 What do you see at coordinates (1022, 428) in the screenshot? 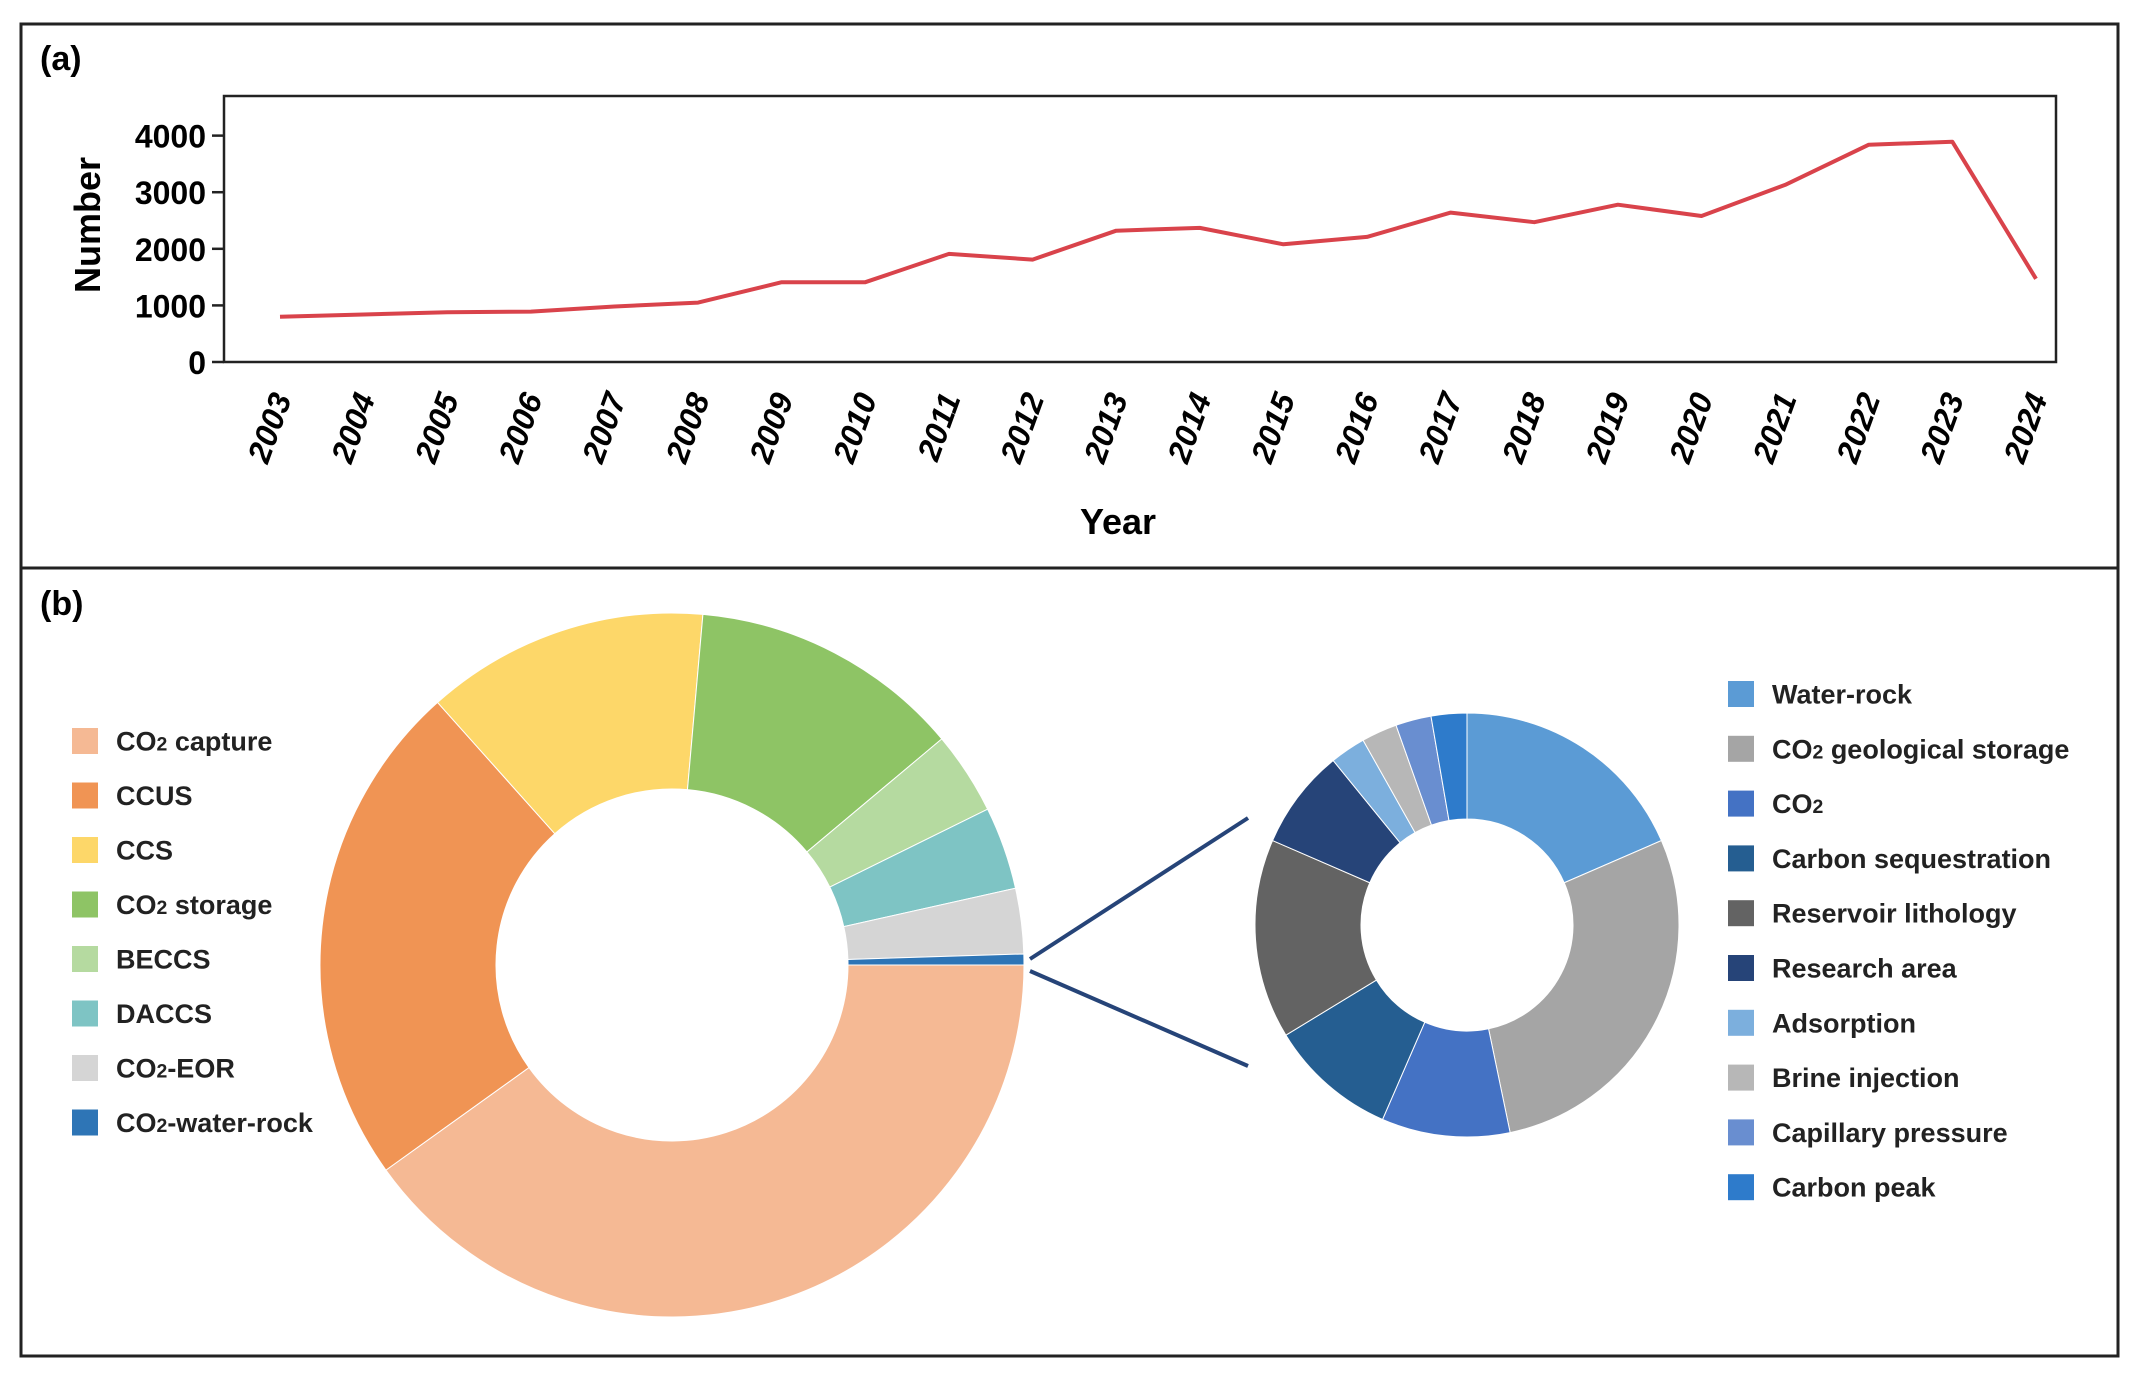
I see `x-tick-label: 2012` at bounding box center [1022, 428].